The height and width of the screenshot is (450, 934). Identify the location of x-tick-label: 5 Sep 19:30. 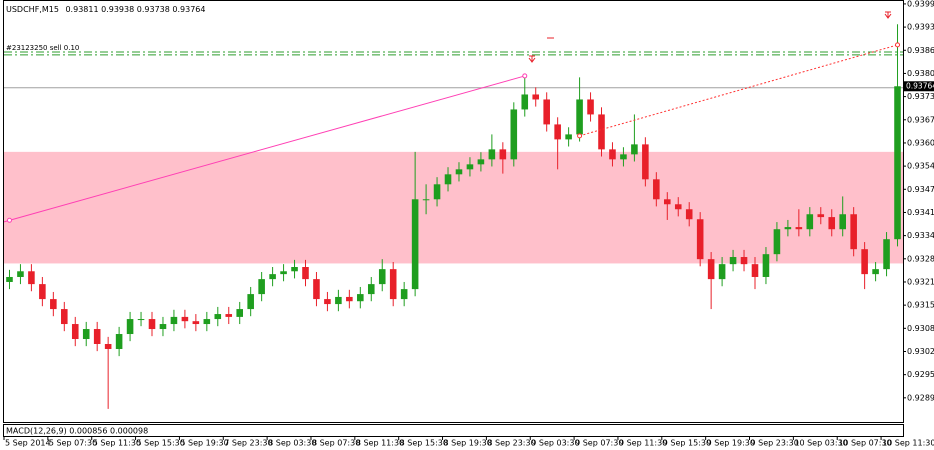
(204, 443).